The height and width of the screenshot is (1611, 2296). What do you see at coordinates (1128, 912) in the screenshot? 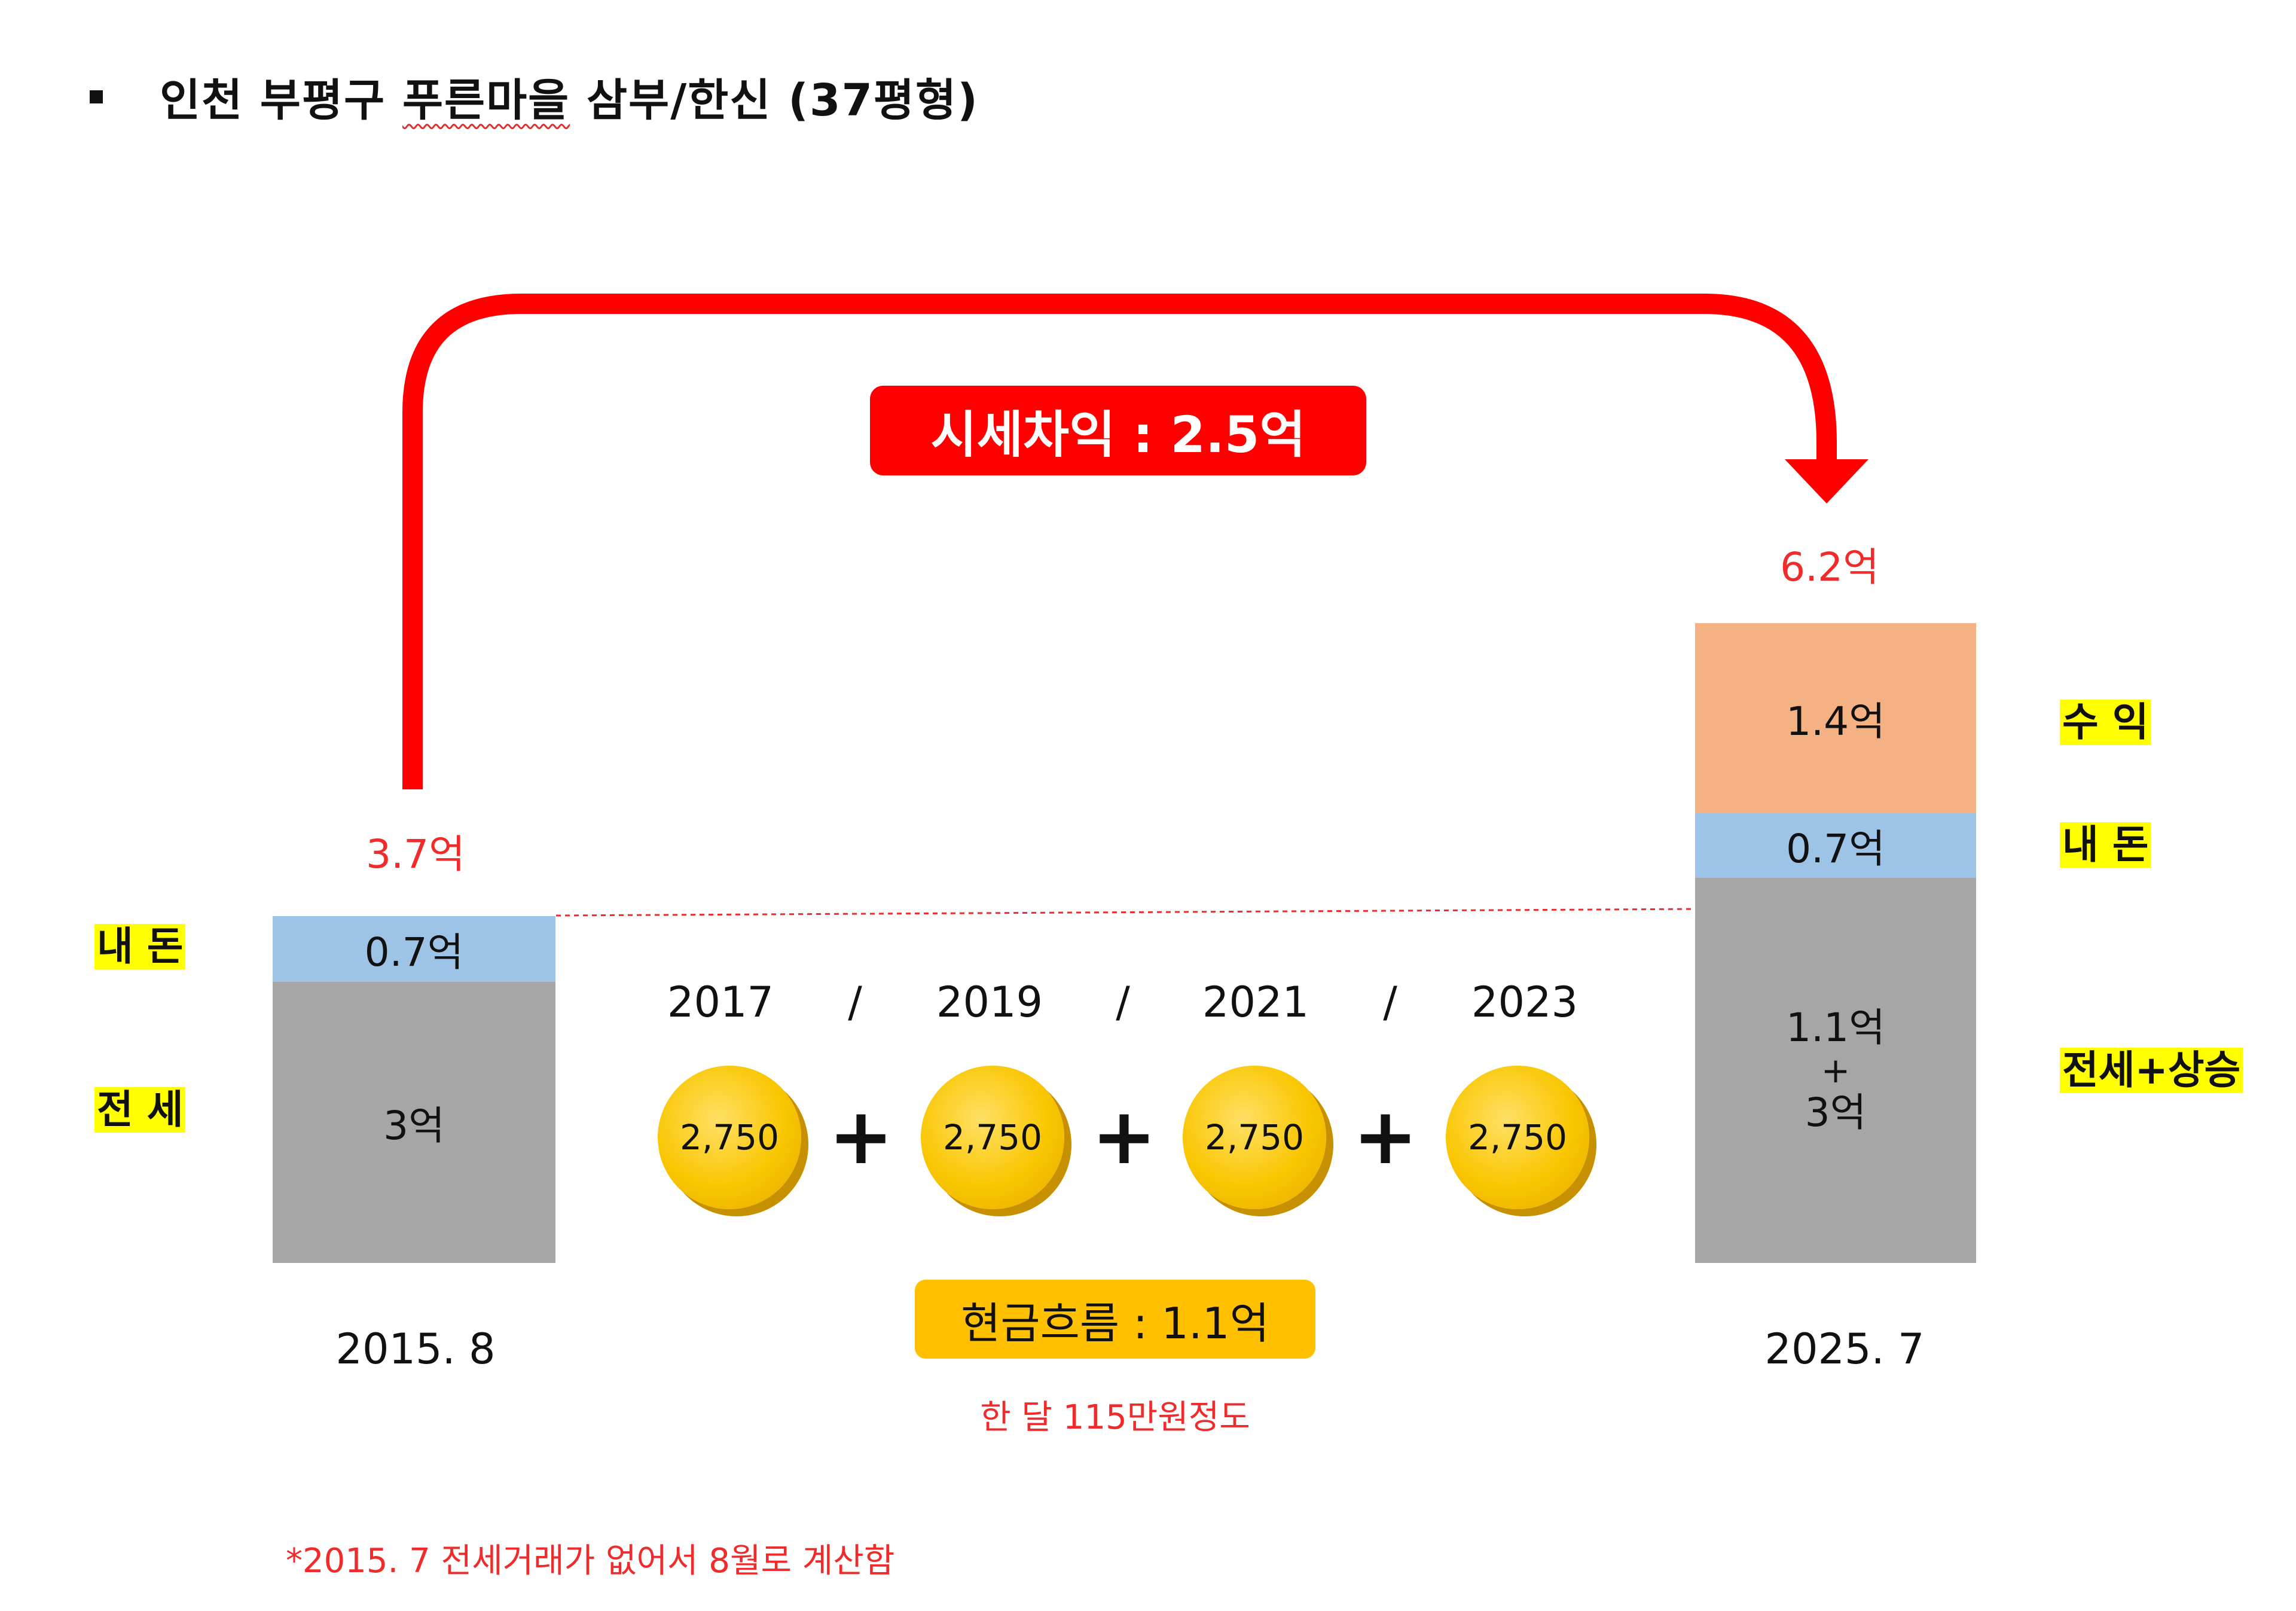
I see `level-dotted-line` at bounding box center [1128, 912].